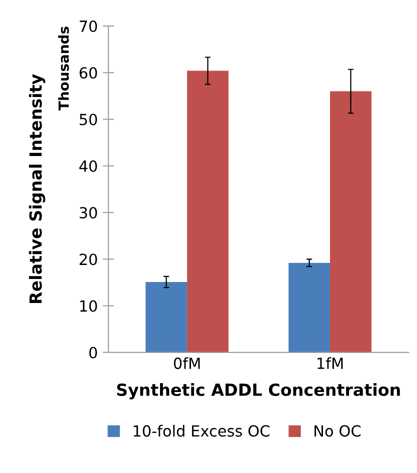  Describe the element at coordinates (330, 363) in the screenshot. I see `x-tick-label: 1fM` at that location.